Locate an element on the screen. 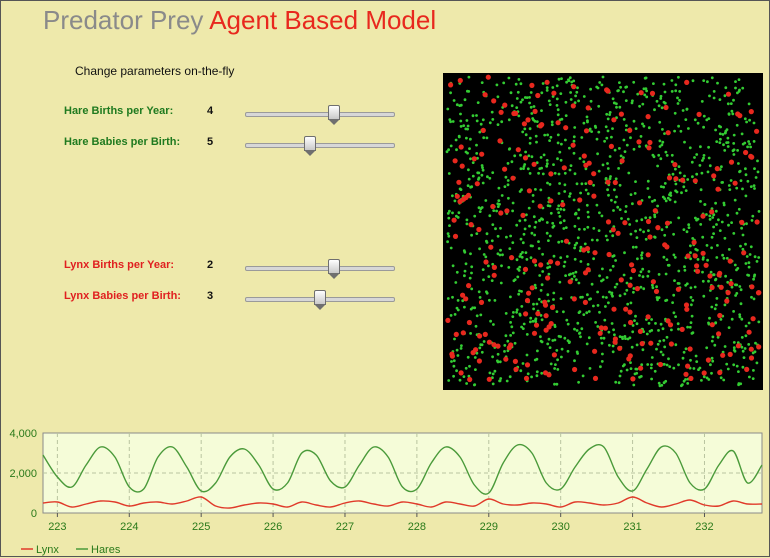 Image resolution: width=770 pixels, height=558 pixels. hare-babies-slider is located at coordinates (320, 145).